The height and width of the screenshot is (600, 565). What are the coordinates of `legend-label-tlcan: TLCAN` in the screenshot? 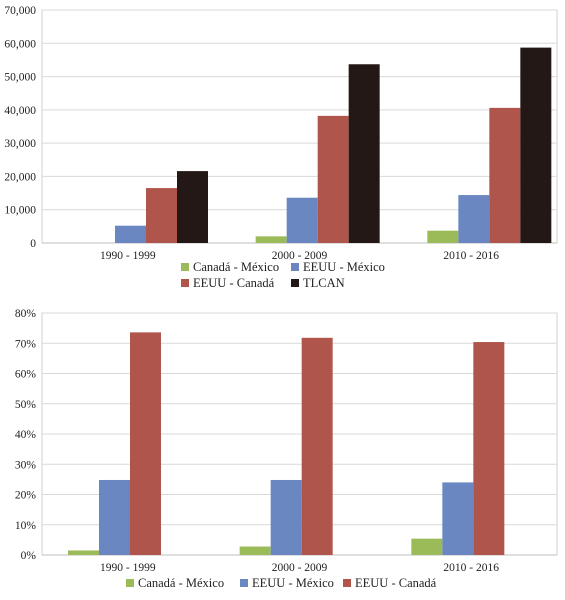 It's located at (324, 283).